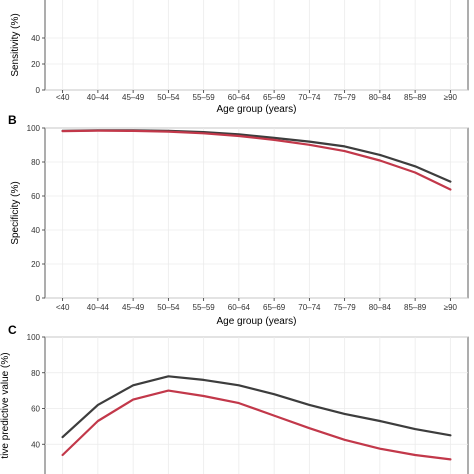 This screenshot has width=474, height=474. I want to click on y-axis-title: tive predictive value (%), so click(5, 405).